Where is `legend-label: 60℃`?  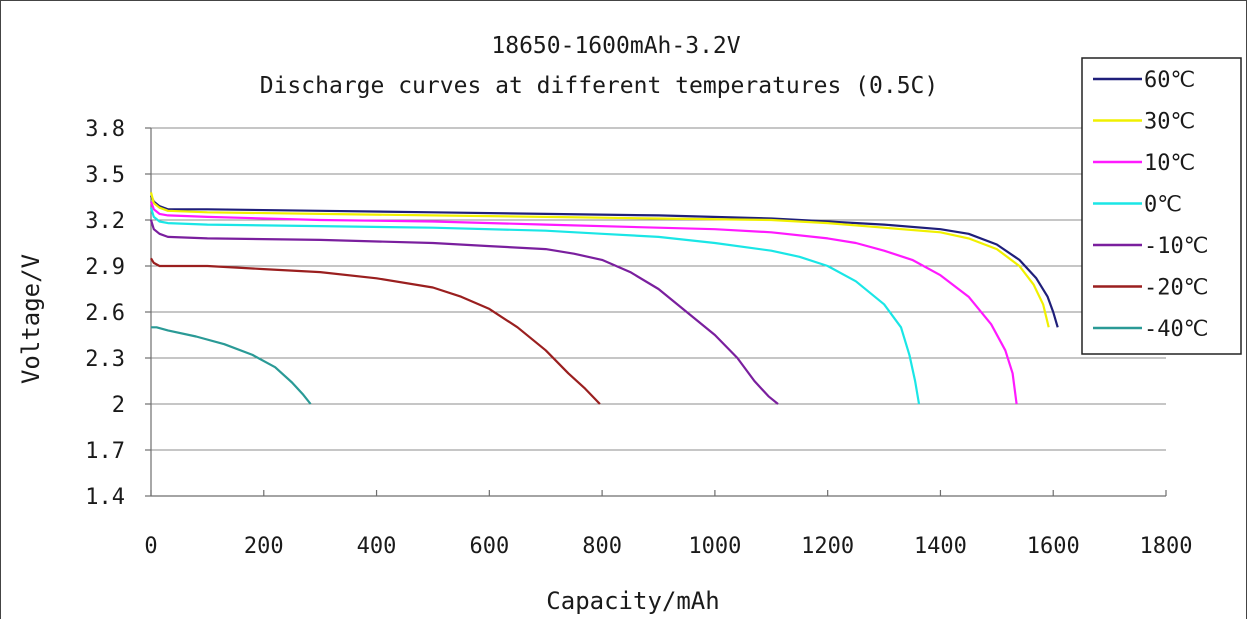 legend-label: 60℃ is located at coordinates (1169, 80).